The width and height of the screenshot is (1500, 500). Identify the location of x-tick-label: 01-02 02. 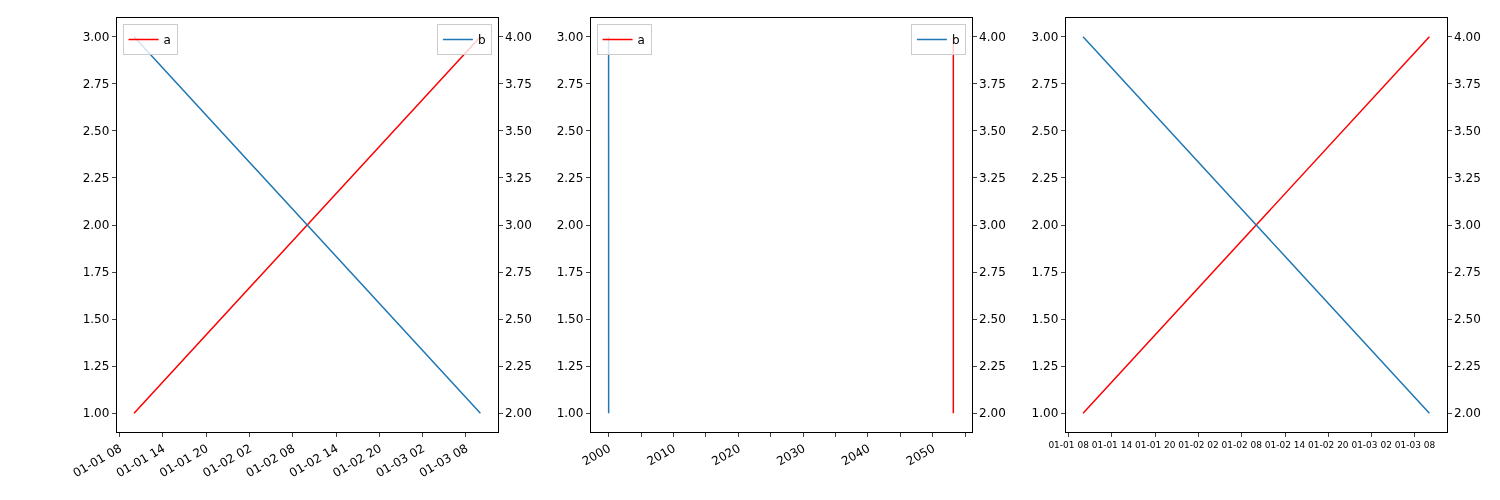
(1198, 444).